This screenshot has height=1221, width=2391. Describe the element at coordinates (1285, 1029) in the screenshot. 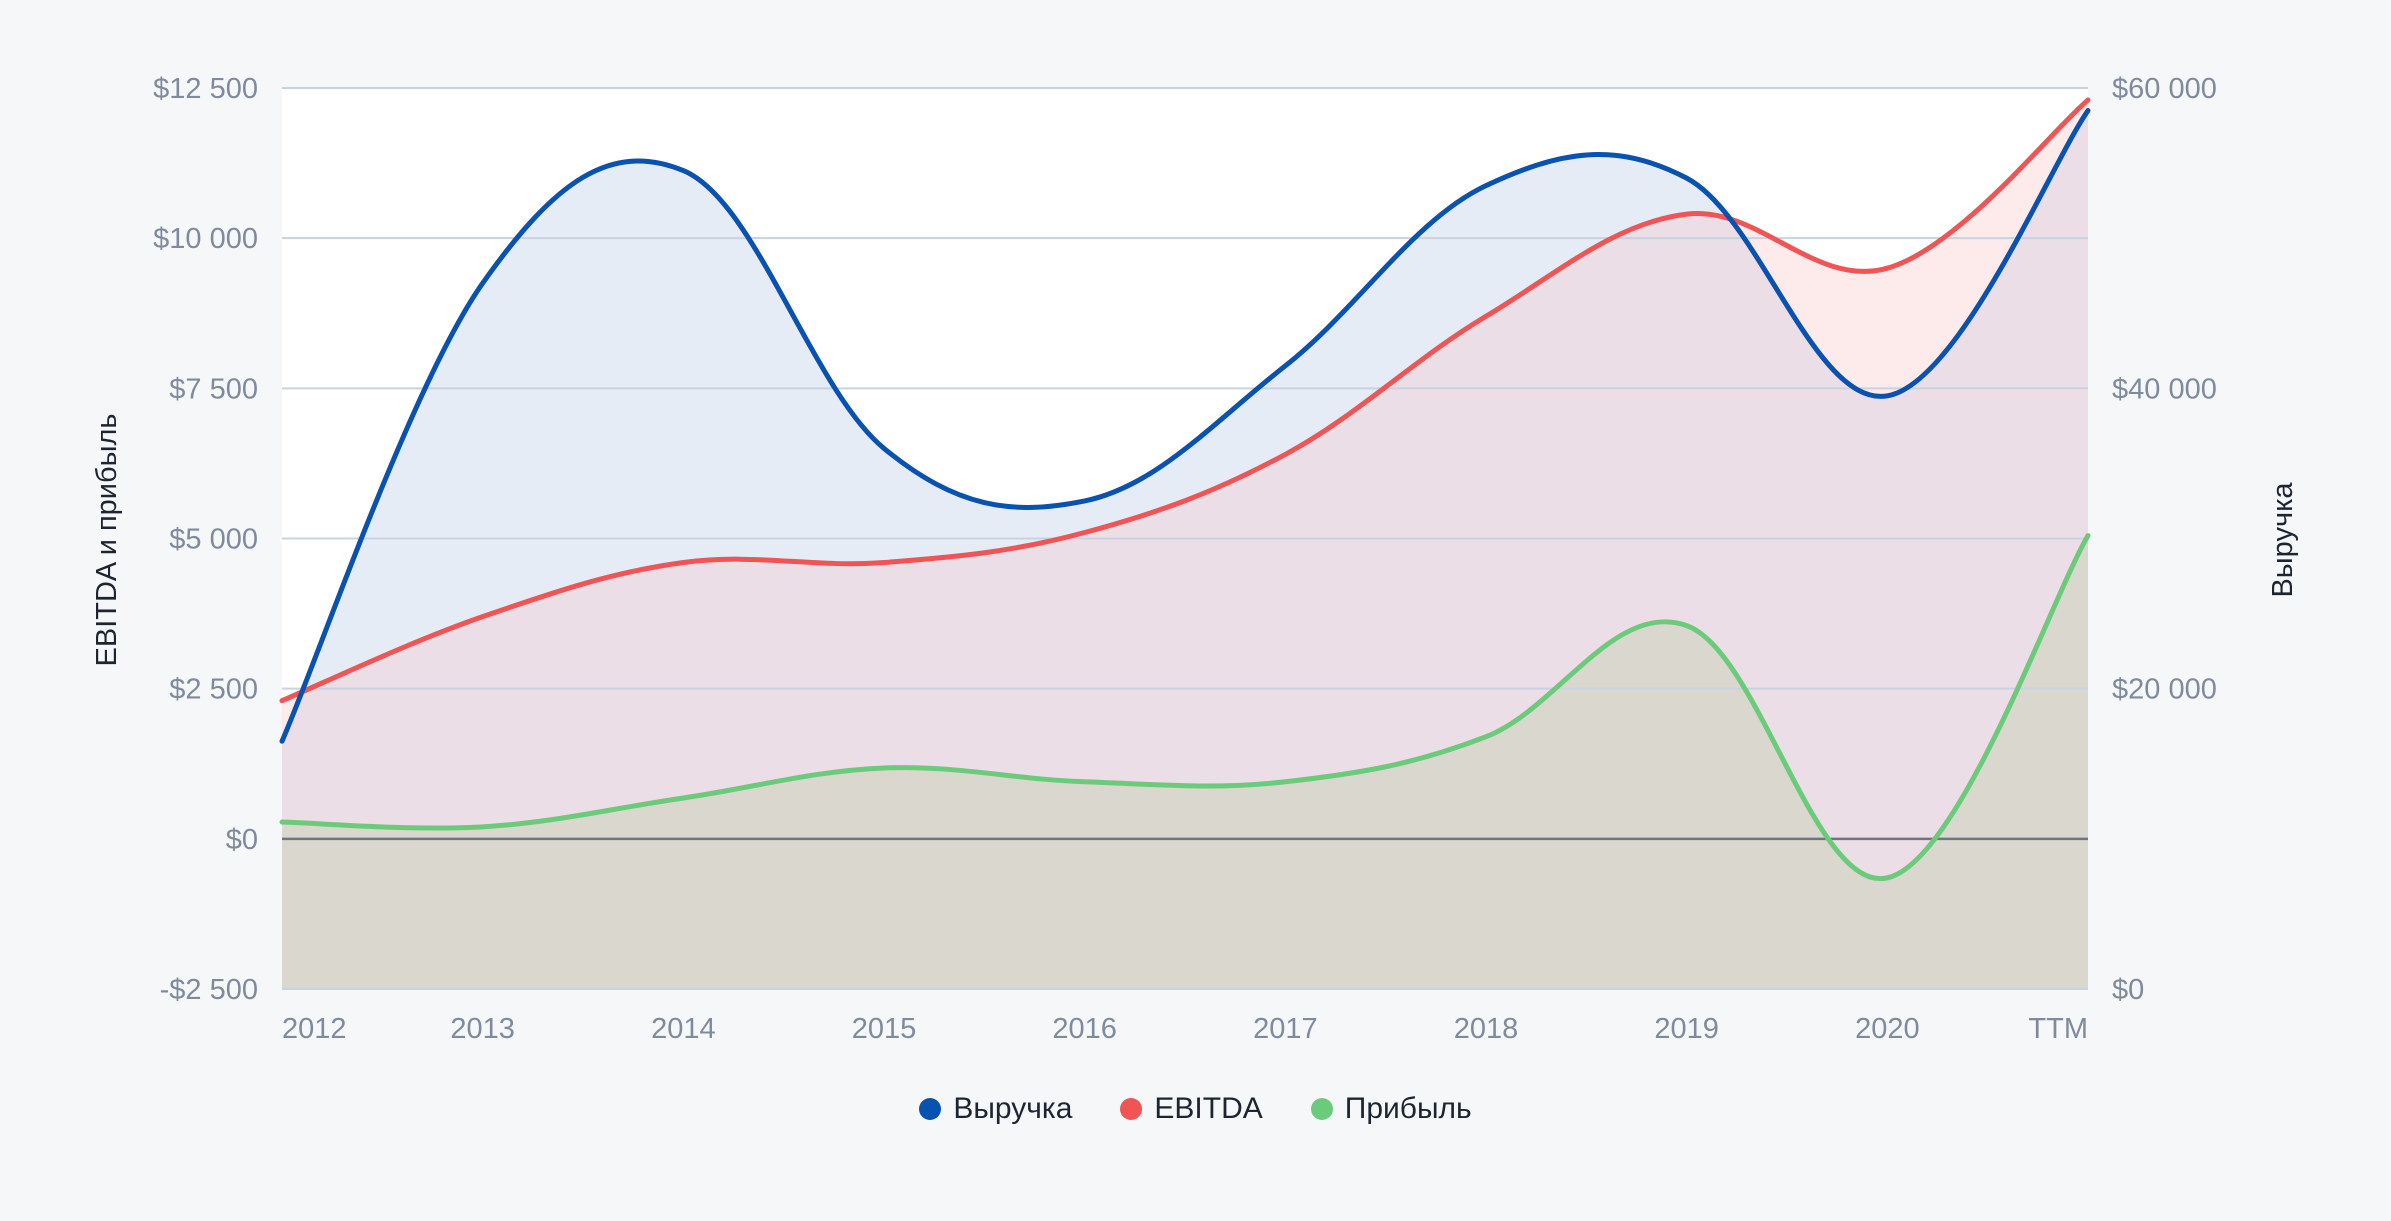

I see `x-tick-label: 2017` at that location.